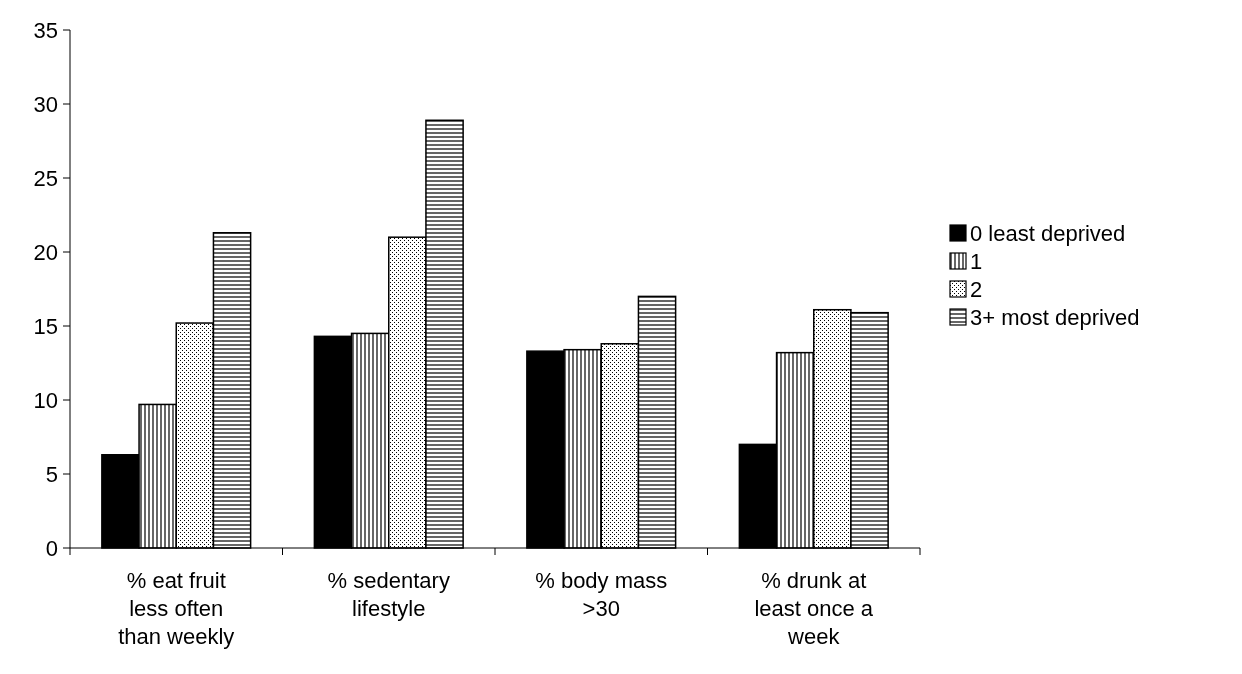  Describe the element at coordinates (976, 289) in the screenshot. I see `legend-label: 2` at that location.